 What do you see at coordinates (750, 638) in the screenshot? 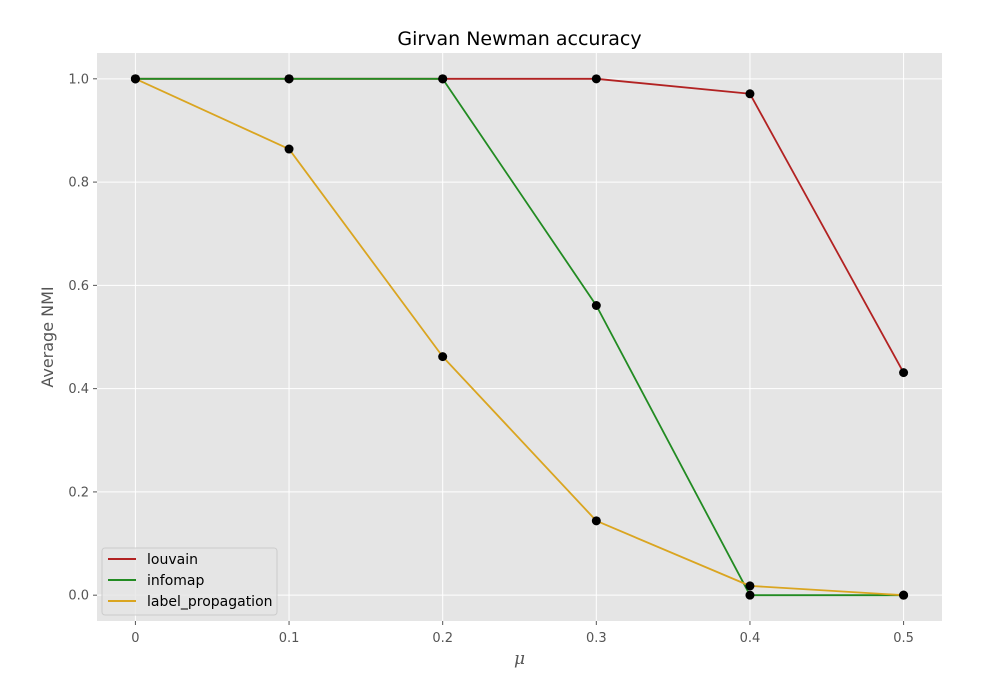
I see `x-tick-label: 0.4` at bounding box center [750, 638].